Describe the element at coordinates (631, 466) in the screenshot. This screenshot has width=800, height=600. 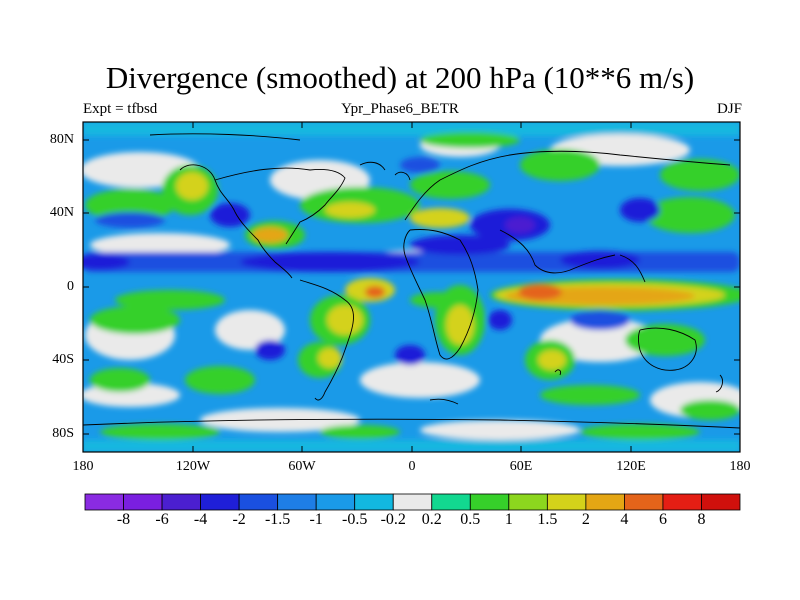
I see `x-tick-label: 120E` at that location.